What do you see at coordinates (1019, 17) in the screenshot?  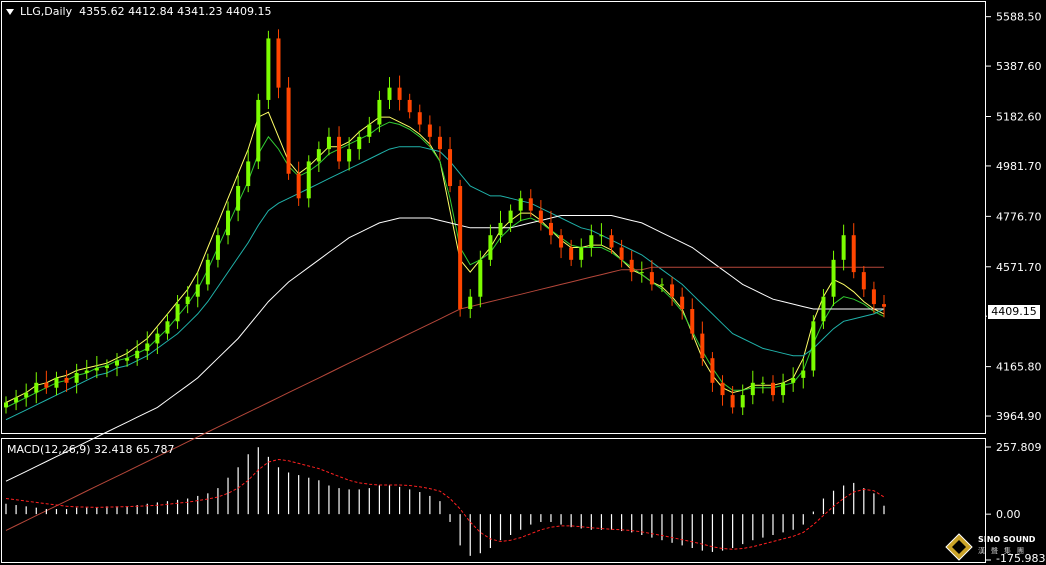 I see `price-tick-label: 5588.50` at bounding box center [1019, 17].